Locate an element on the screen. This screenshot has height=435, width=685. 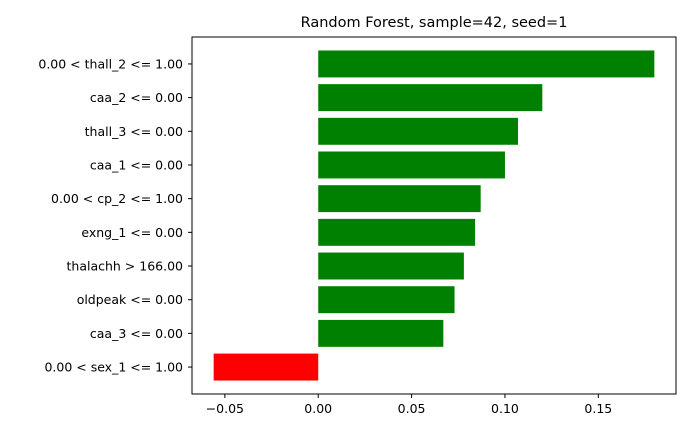
y-tick-label: 0.00 < sex_1 <= 1.00 is located at coordinates (113, 367).